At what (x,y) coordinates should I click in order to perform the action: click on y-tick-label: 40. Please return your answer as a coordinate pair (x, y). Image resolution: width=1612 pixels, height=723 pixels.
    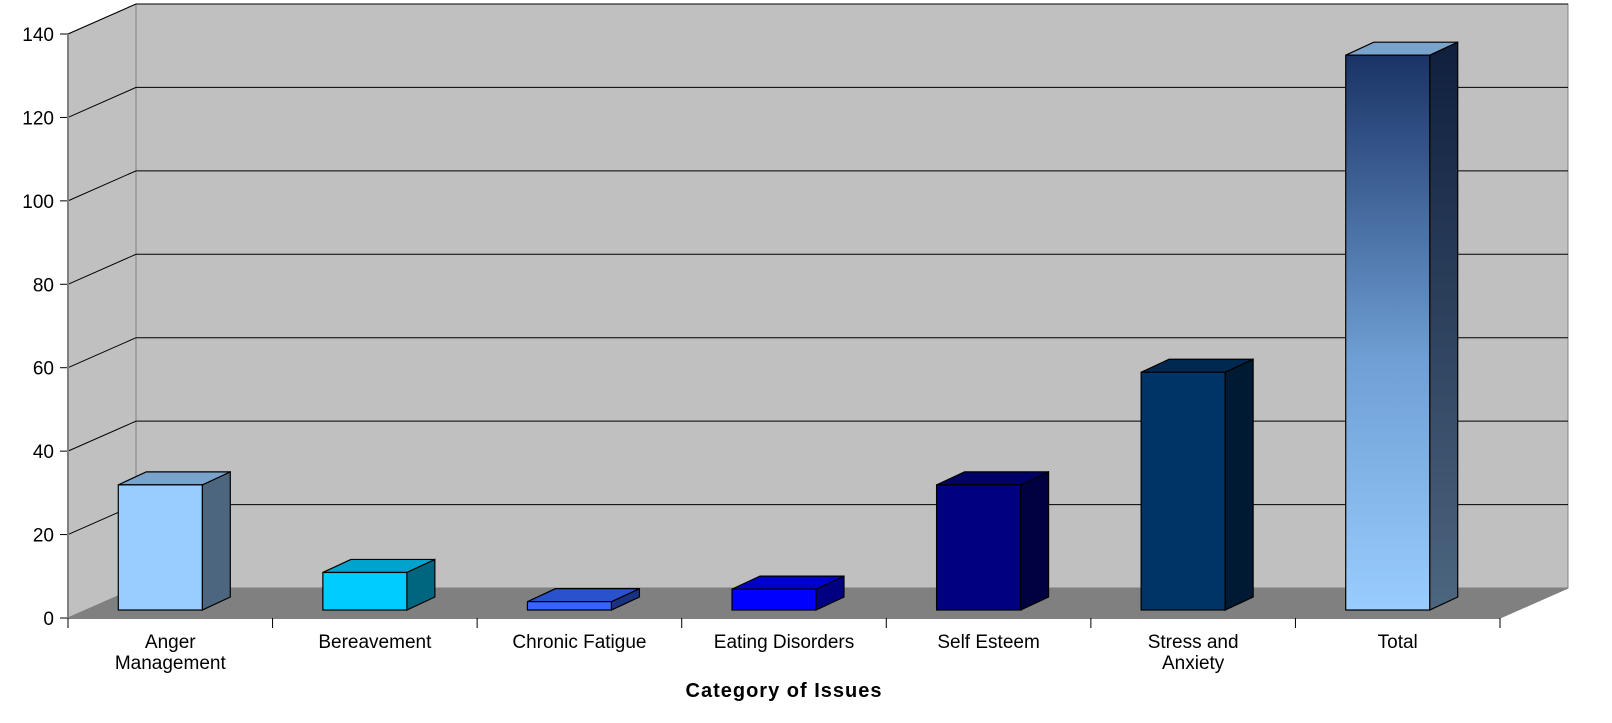
    Looking at the image, I should click on (43, 452).